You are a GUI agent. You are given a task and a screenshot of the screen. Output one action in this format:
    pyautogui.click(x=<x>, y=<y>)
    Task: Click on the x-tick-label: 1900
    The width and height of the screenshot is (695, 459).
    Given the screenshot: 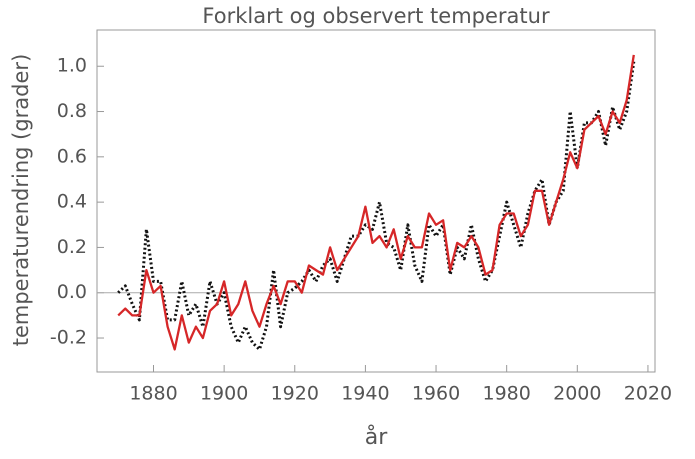 What is the action you would take?
    pyautogui.click(x=224, y=394)
    